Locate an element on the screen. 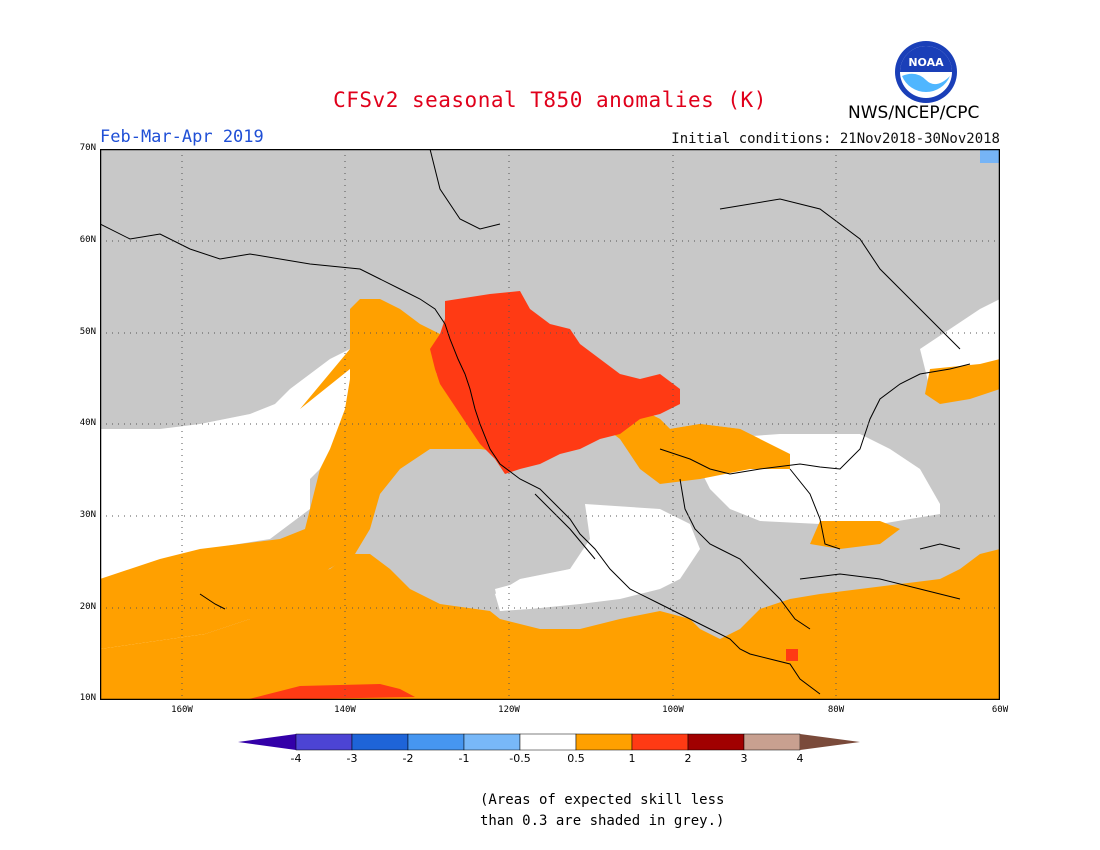 The width and height of the screenshot is (1100, 850). colorbar-label: -2 is located at coordinates (408, 758).